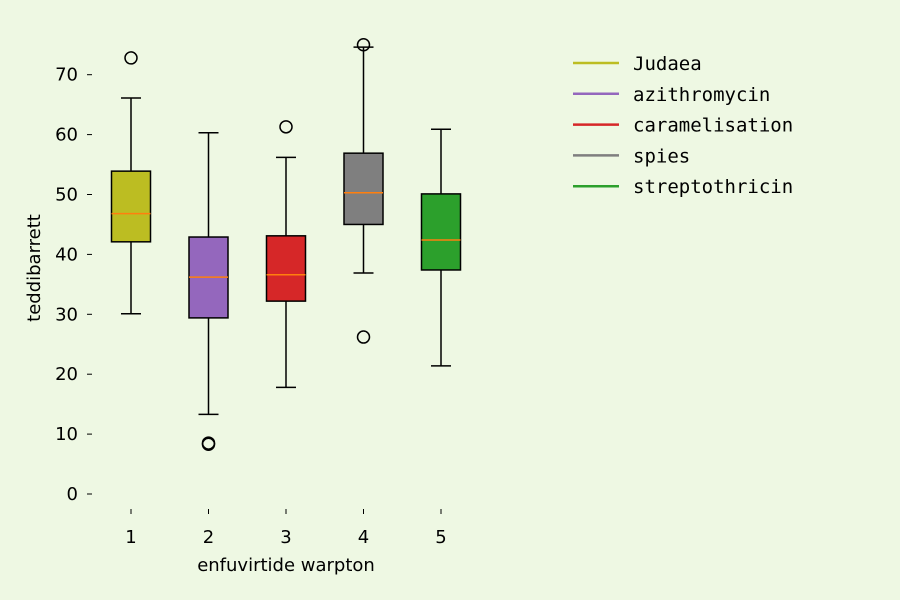  Describe the element at coordinates (66, 434) in the screenshot. I see `y-tick-label: 10` at that location.